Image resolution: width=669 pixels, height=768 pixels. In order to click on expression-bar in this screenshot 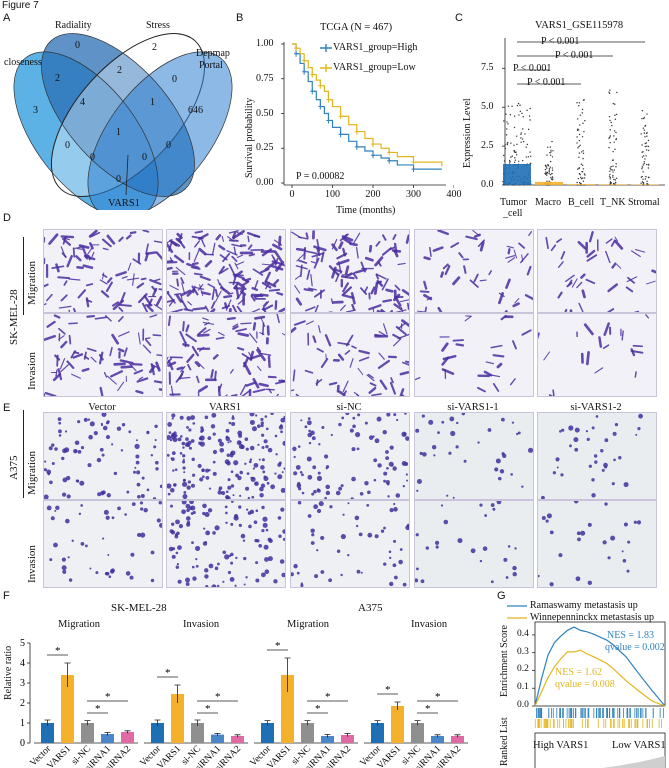, I will do `click(517, 174)`.